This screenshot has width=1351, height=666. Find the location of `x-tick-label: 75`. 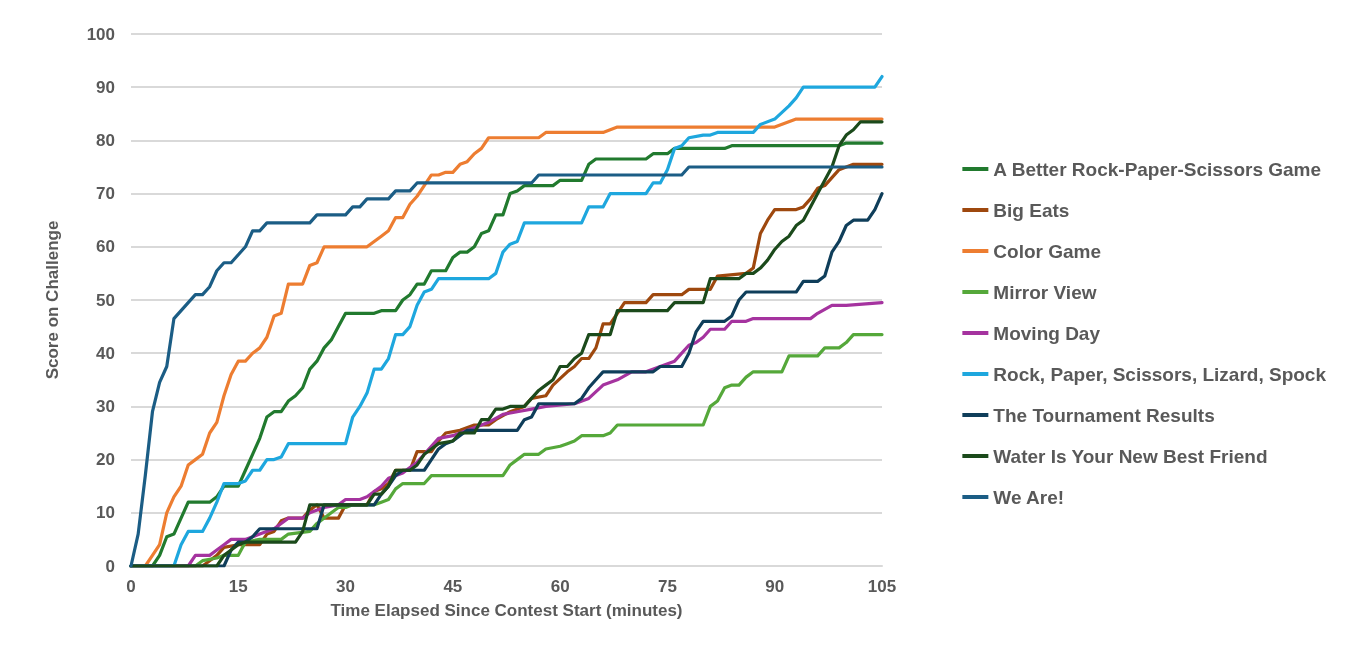

x-tick-label: 75 is located at coordinates (667, 586).